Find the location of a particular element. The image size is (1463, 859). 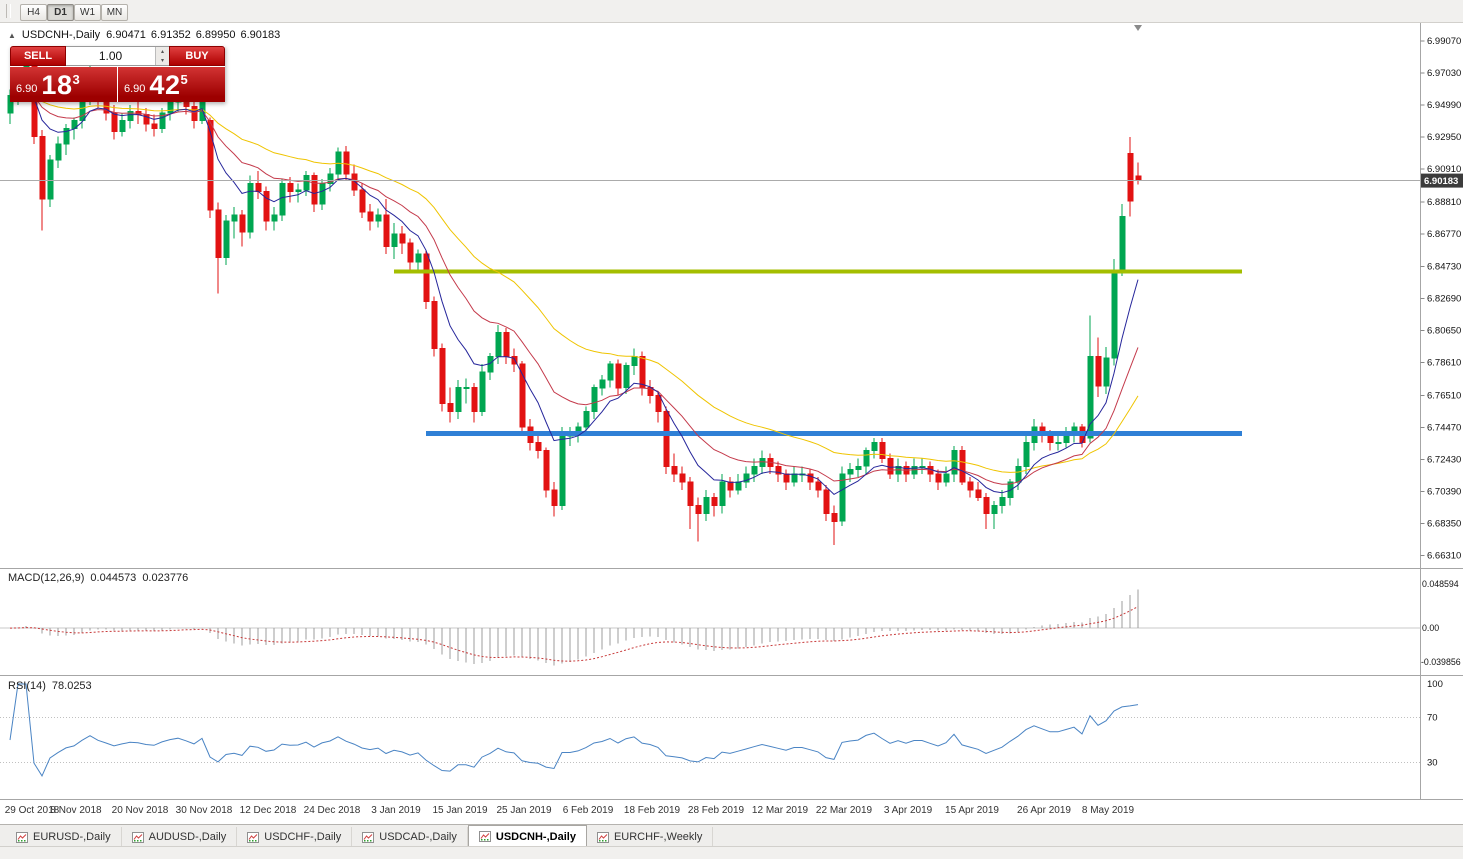

svg-text: 6.76510 is located at coordinates (1444, 395).